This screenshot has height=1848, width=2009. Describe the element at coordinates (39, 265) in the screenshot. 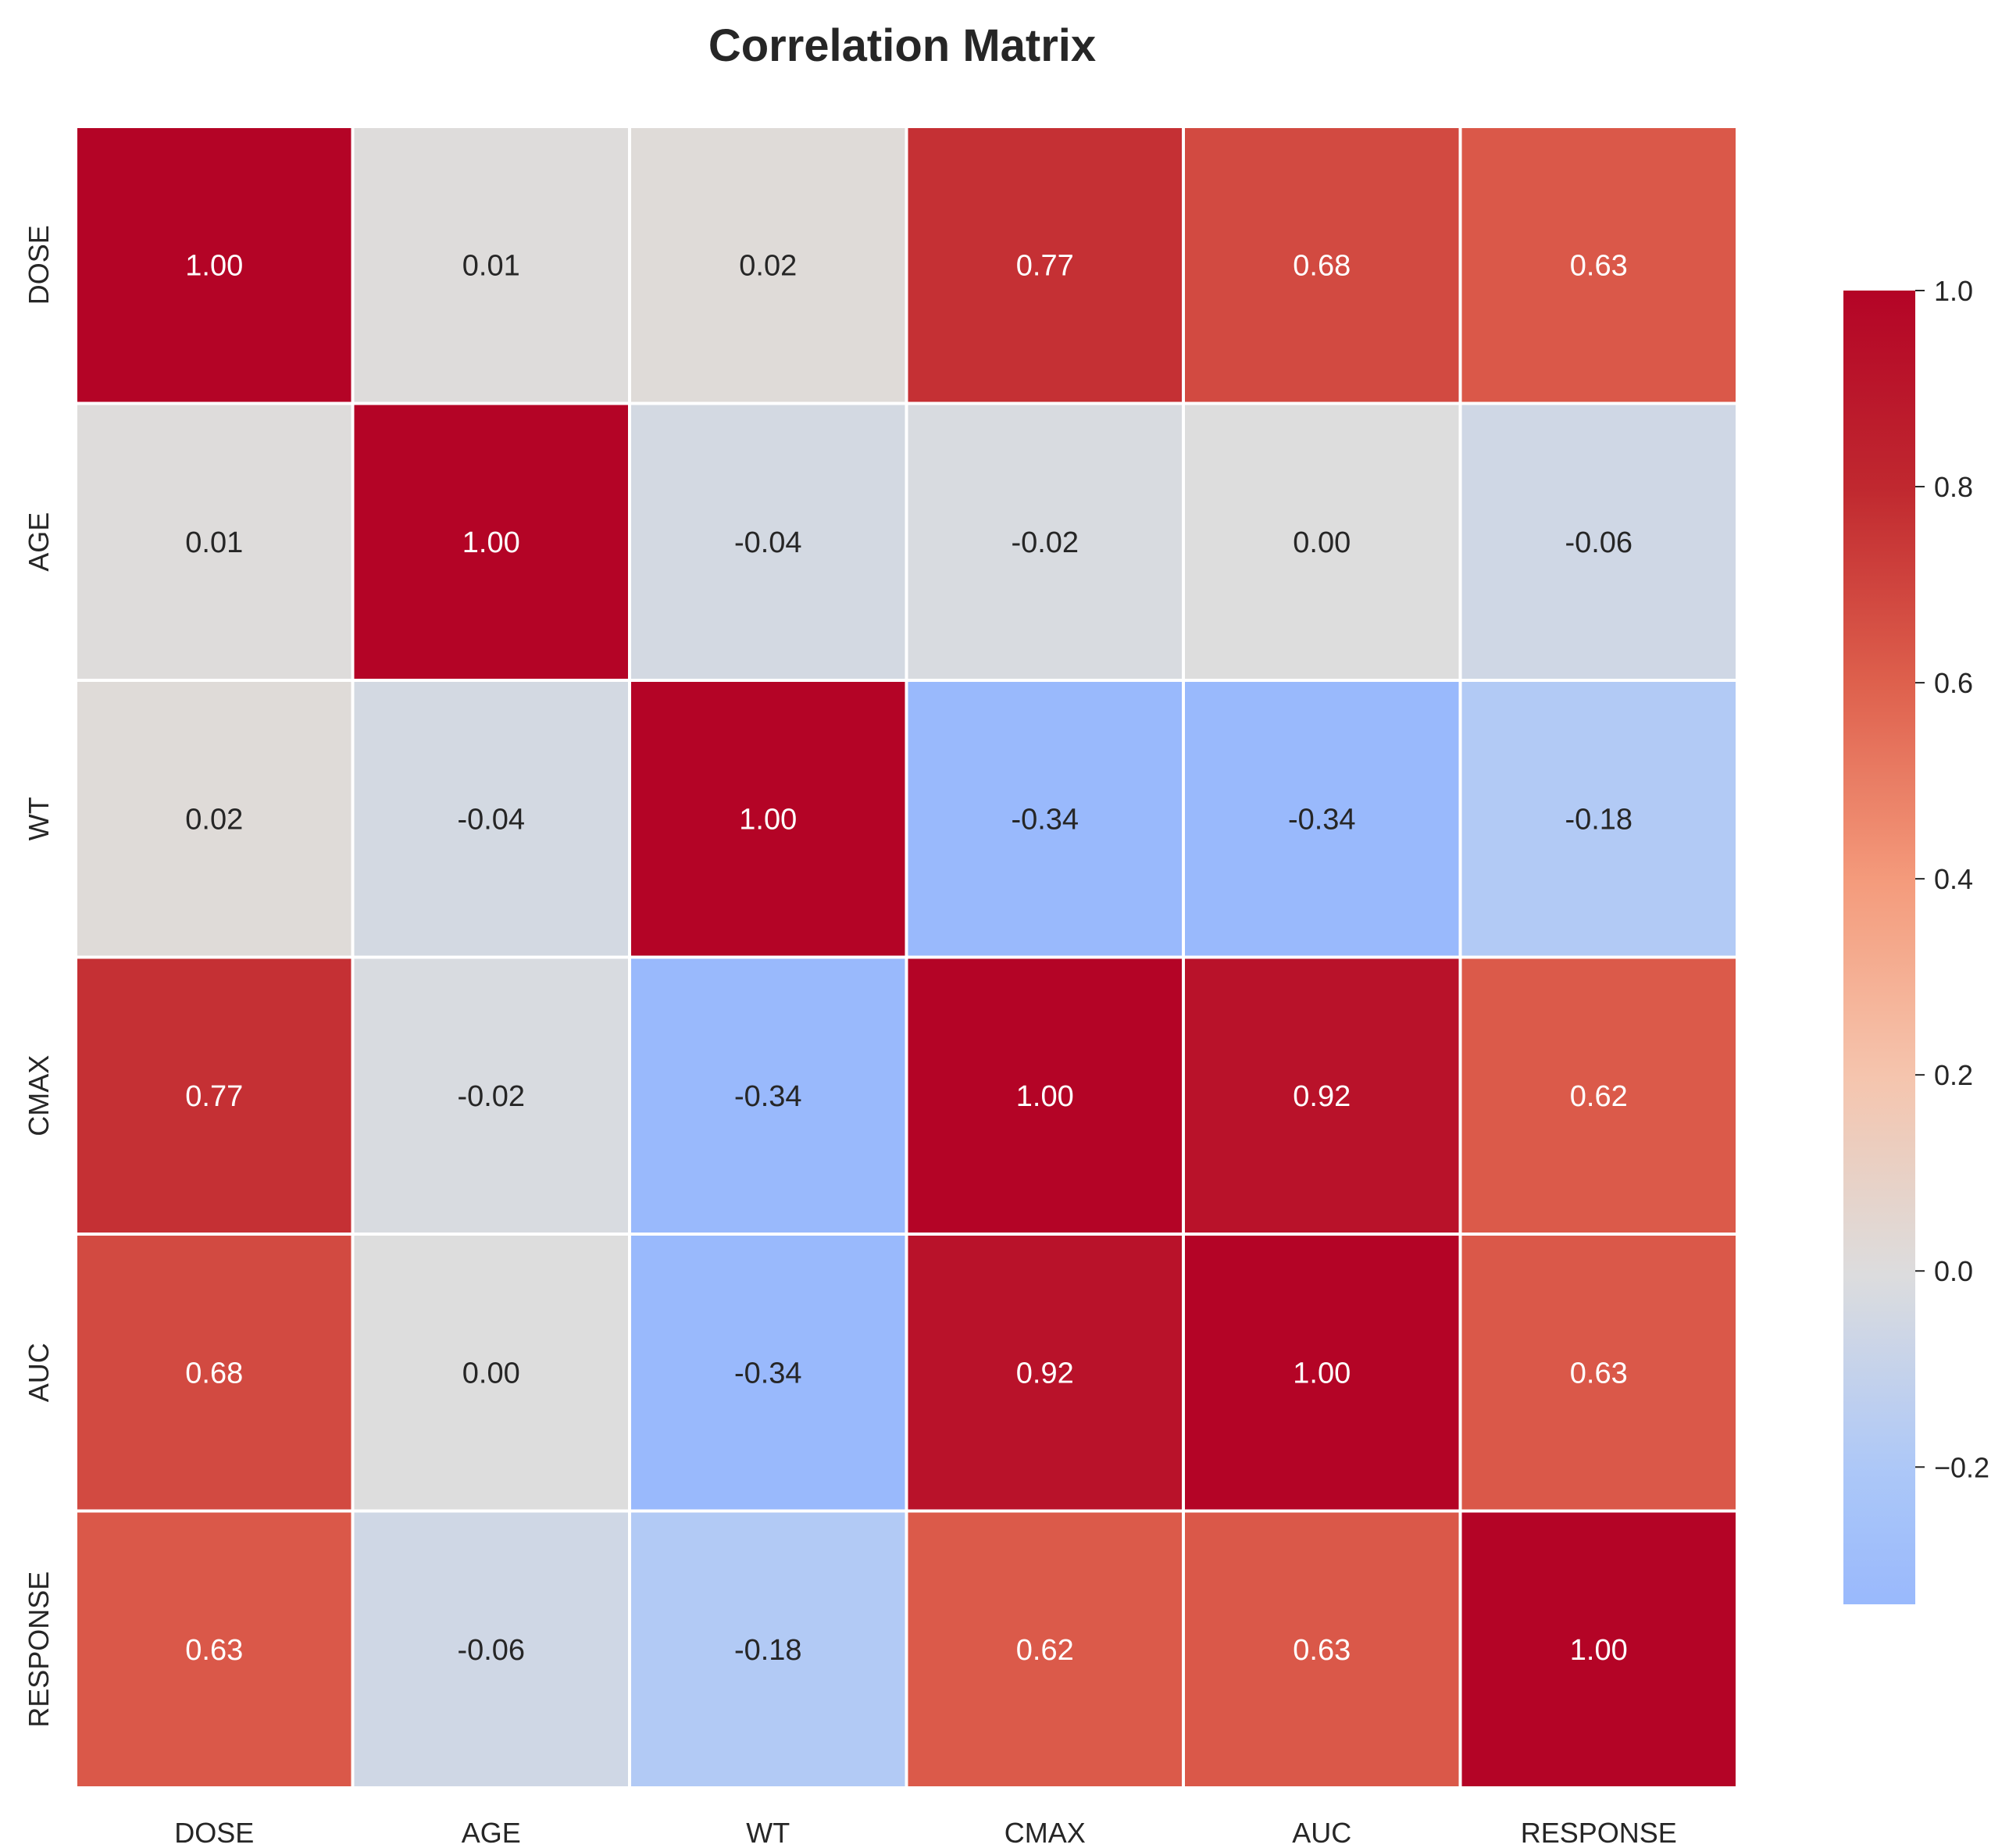

I see `y-tick-label: DOSE` at that location.